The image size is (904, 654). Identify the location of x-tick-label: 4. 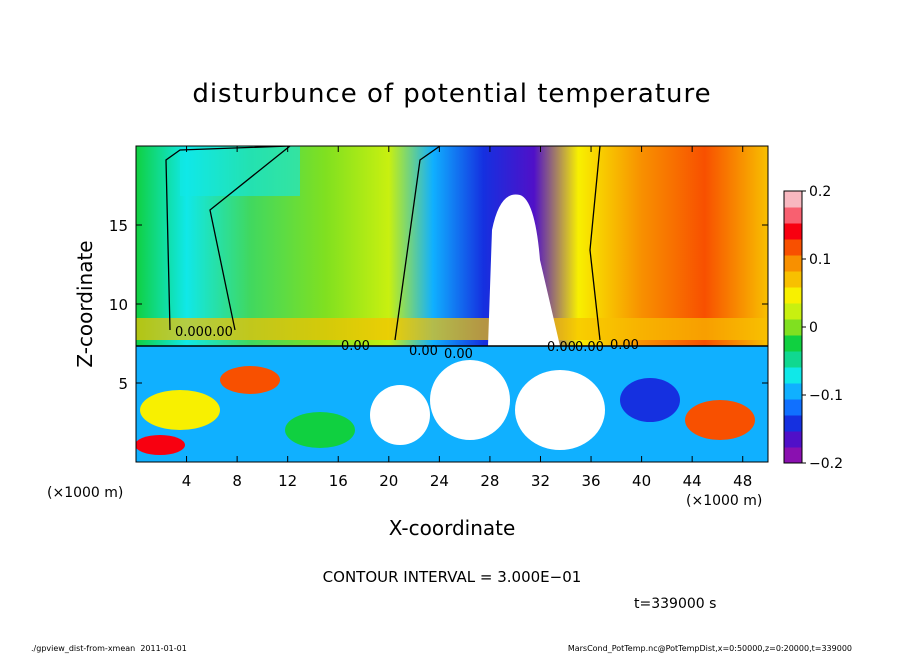
(187, 481).